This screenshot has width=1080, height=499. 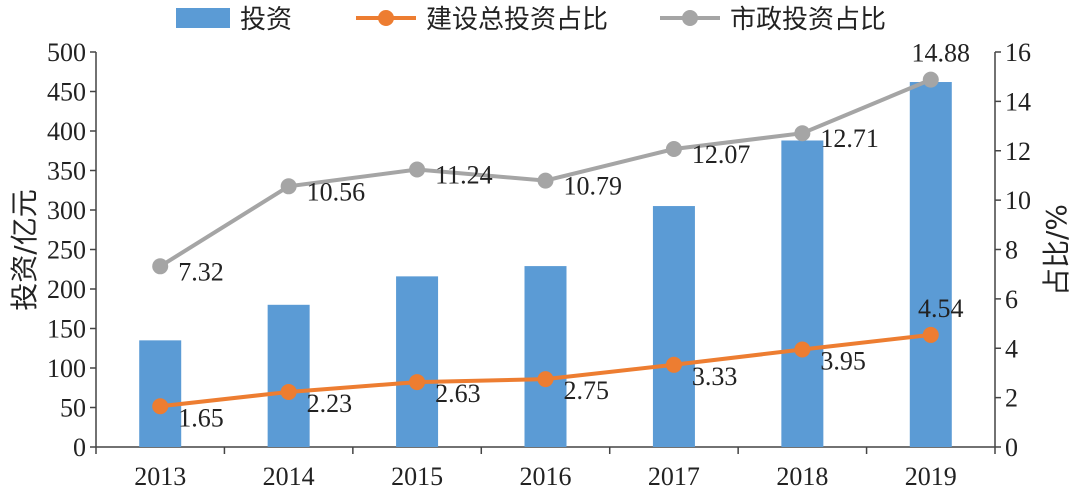 I want to click on data-label: 2.75, so click(x=587, y=390).